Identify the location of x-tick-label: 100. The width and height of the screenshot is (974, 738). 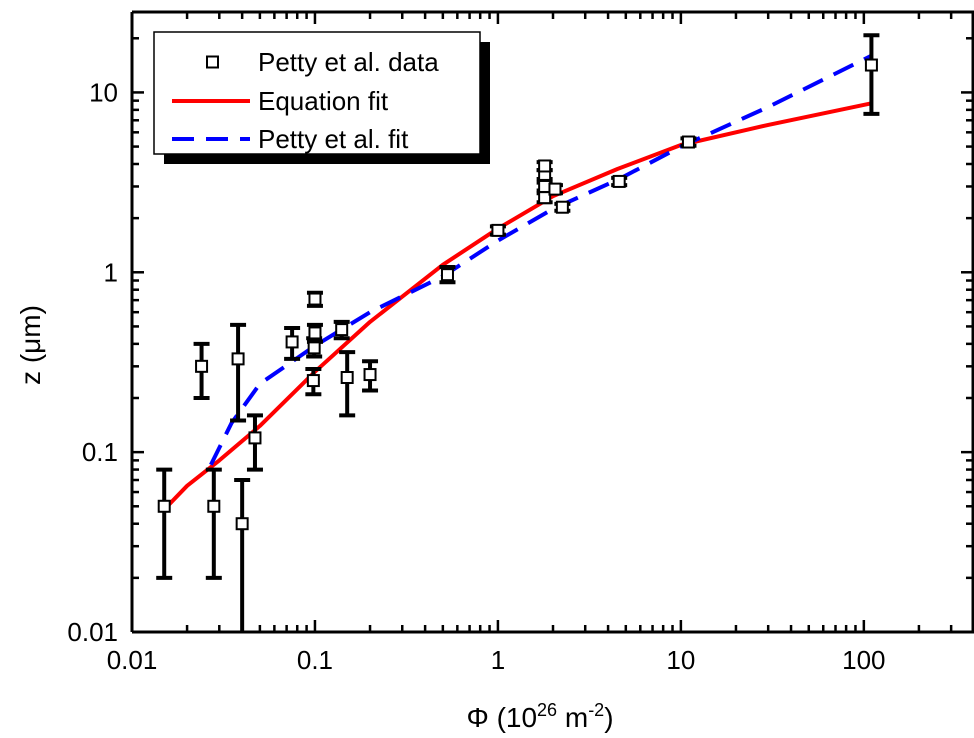
(863, 660).